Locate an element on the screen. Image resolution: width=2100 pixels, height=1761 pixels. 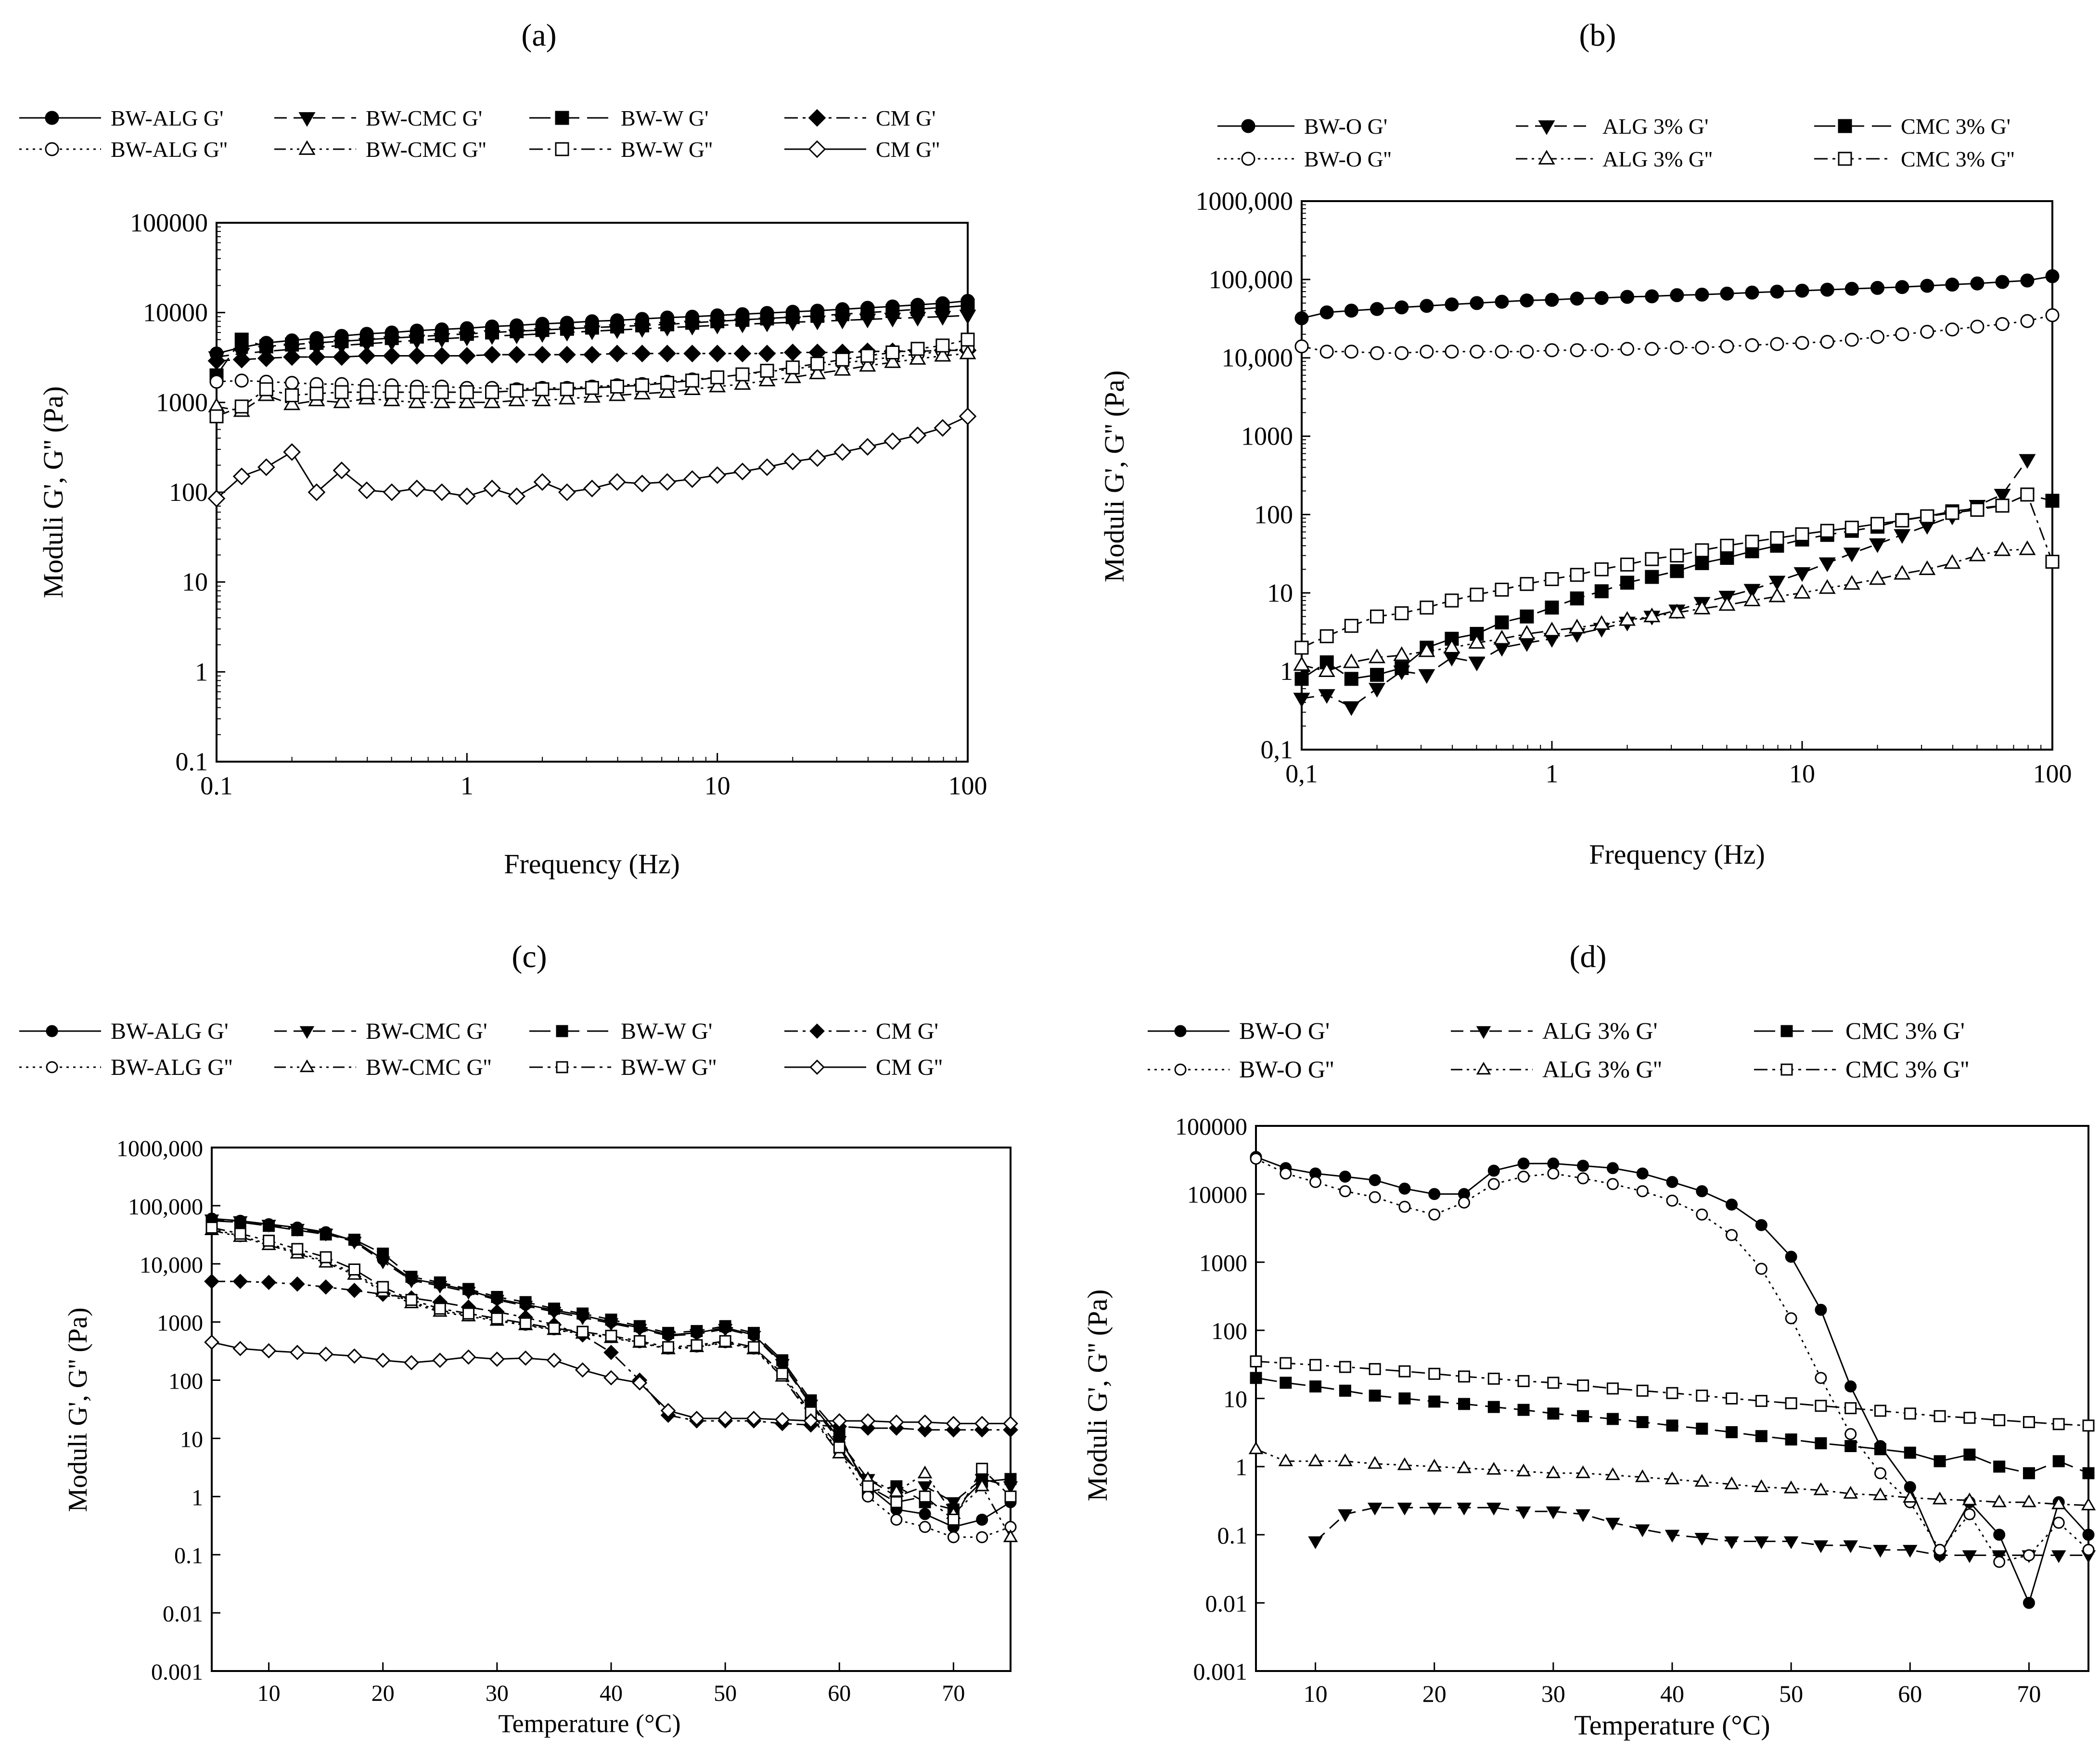
series-alg-3pct-g-loss is located at coordinates (1664, 608).